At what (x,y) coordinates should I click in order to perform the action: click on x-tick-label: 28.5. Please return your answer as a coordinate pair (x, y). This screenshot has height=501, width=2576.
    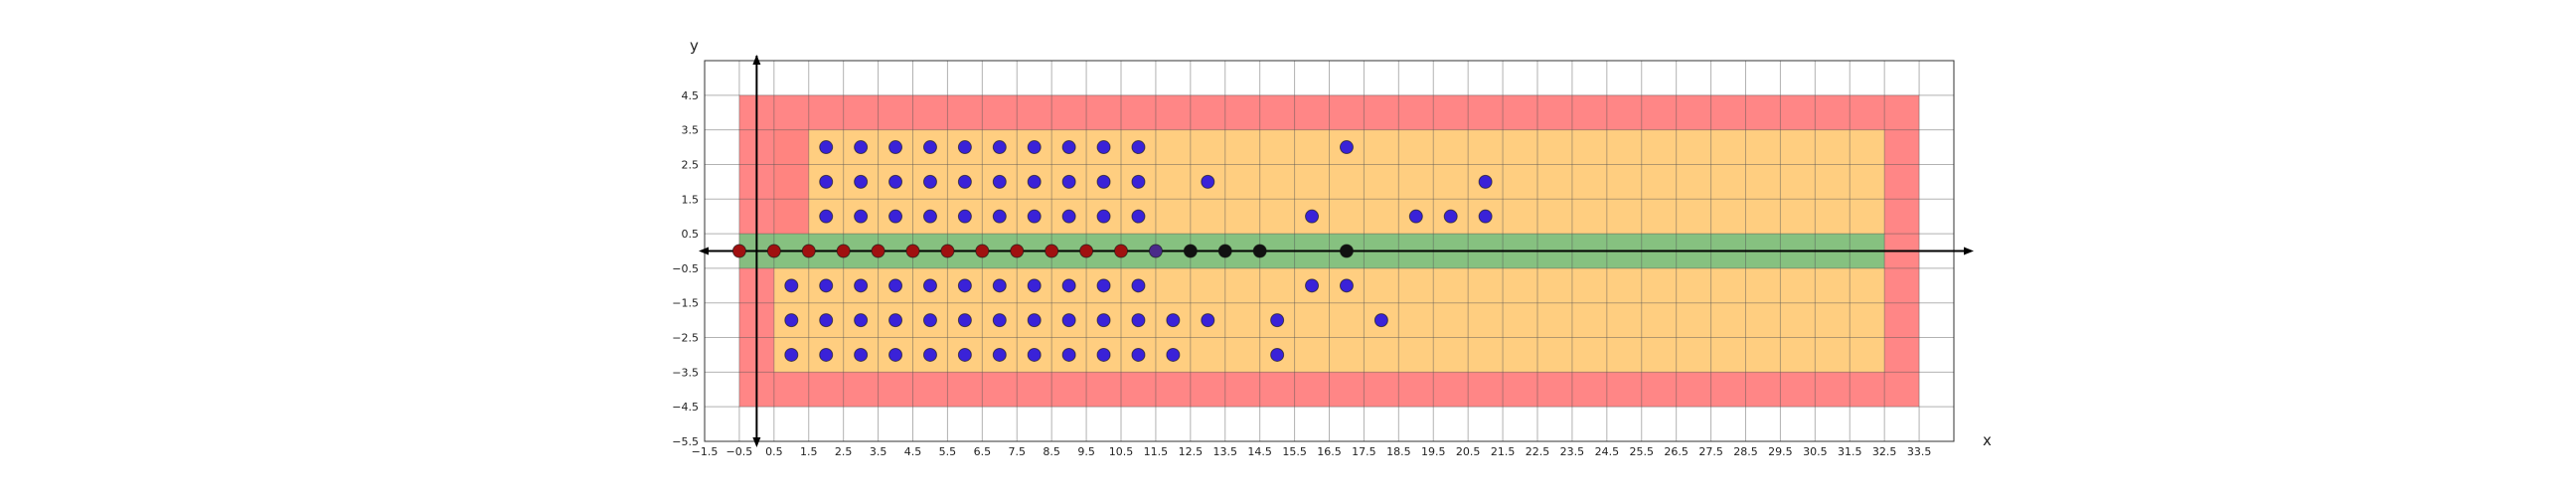
    Looking at the image, I should click on (1745, 451).